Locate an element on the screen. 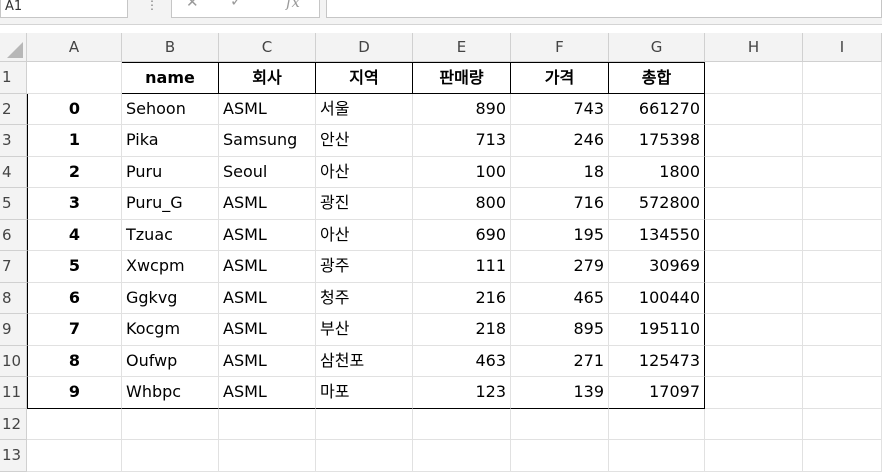 The width and height of the screenshot is (882, 472). row-header-4: 4 is located at coordinates (13, 172).